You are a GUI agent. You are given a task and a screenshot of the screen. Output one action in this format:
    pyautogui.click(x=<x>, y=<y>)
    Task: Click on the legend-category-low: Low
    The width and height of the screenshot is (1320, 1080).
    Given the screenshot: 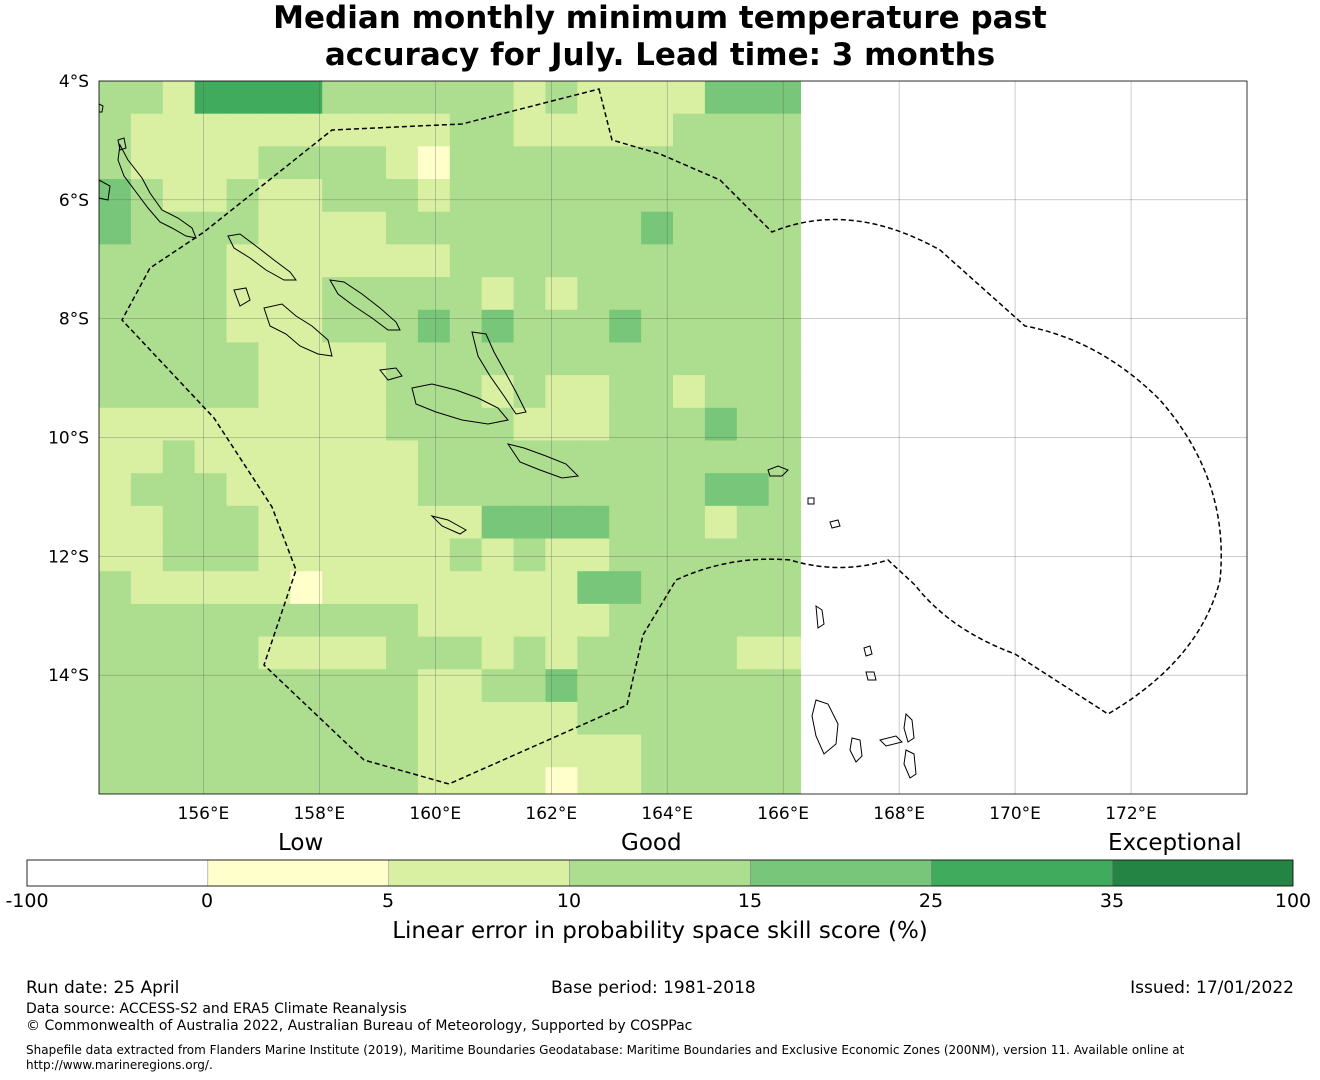 What is the action you would take?
    pyautogui.click(x=301, y=843)
    